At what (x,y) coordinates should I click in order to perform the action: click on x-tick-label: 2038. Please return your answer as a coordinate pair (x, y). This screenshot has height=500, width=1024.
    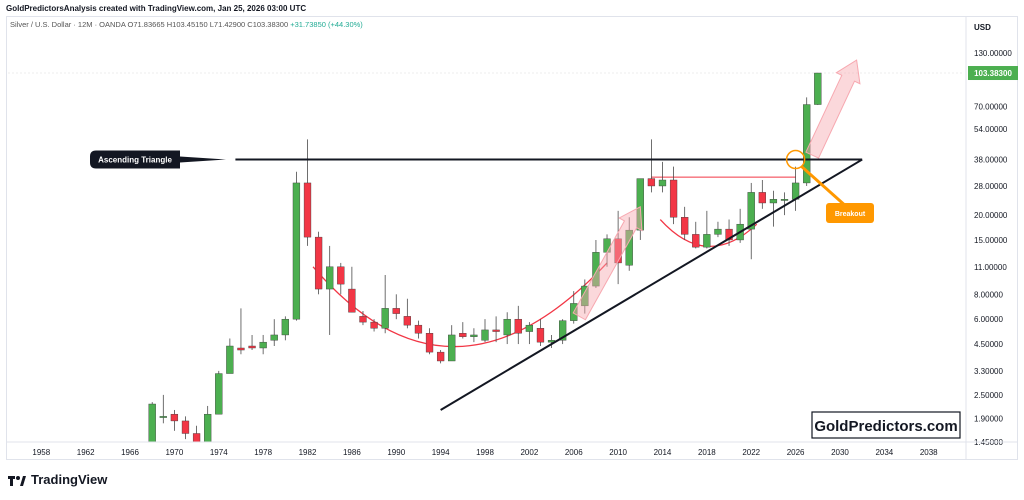
    Looking at the image, I should click on (929, 452).